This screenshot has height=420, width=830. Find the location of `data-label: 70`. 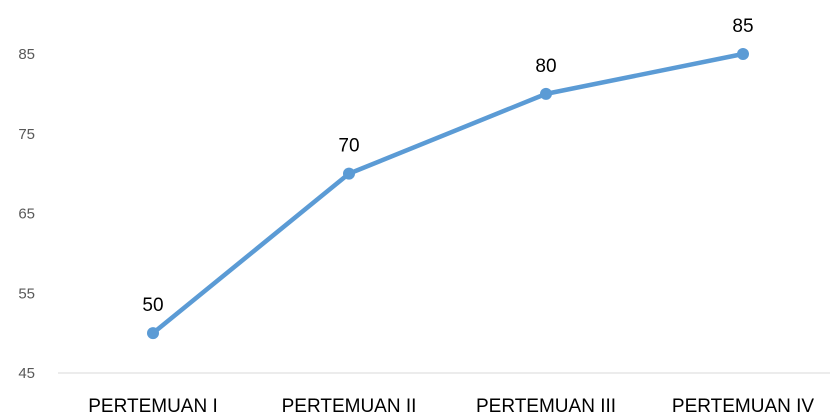

data-label: 70 is located at coordinates (348, 146).